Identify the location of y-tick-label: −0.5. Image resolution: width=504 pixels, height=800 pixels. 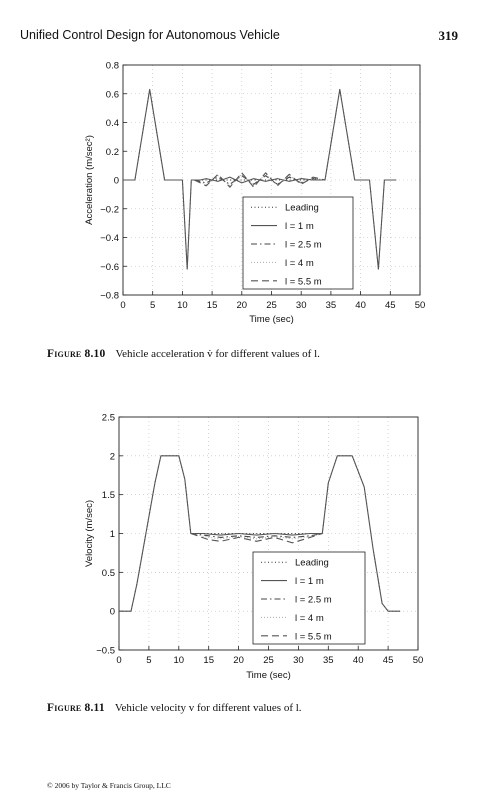
(105, 651).